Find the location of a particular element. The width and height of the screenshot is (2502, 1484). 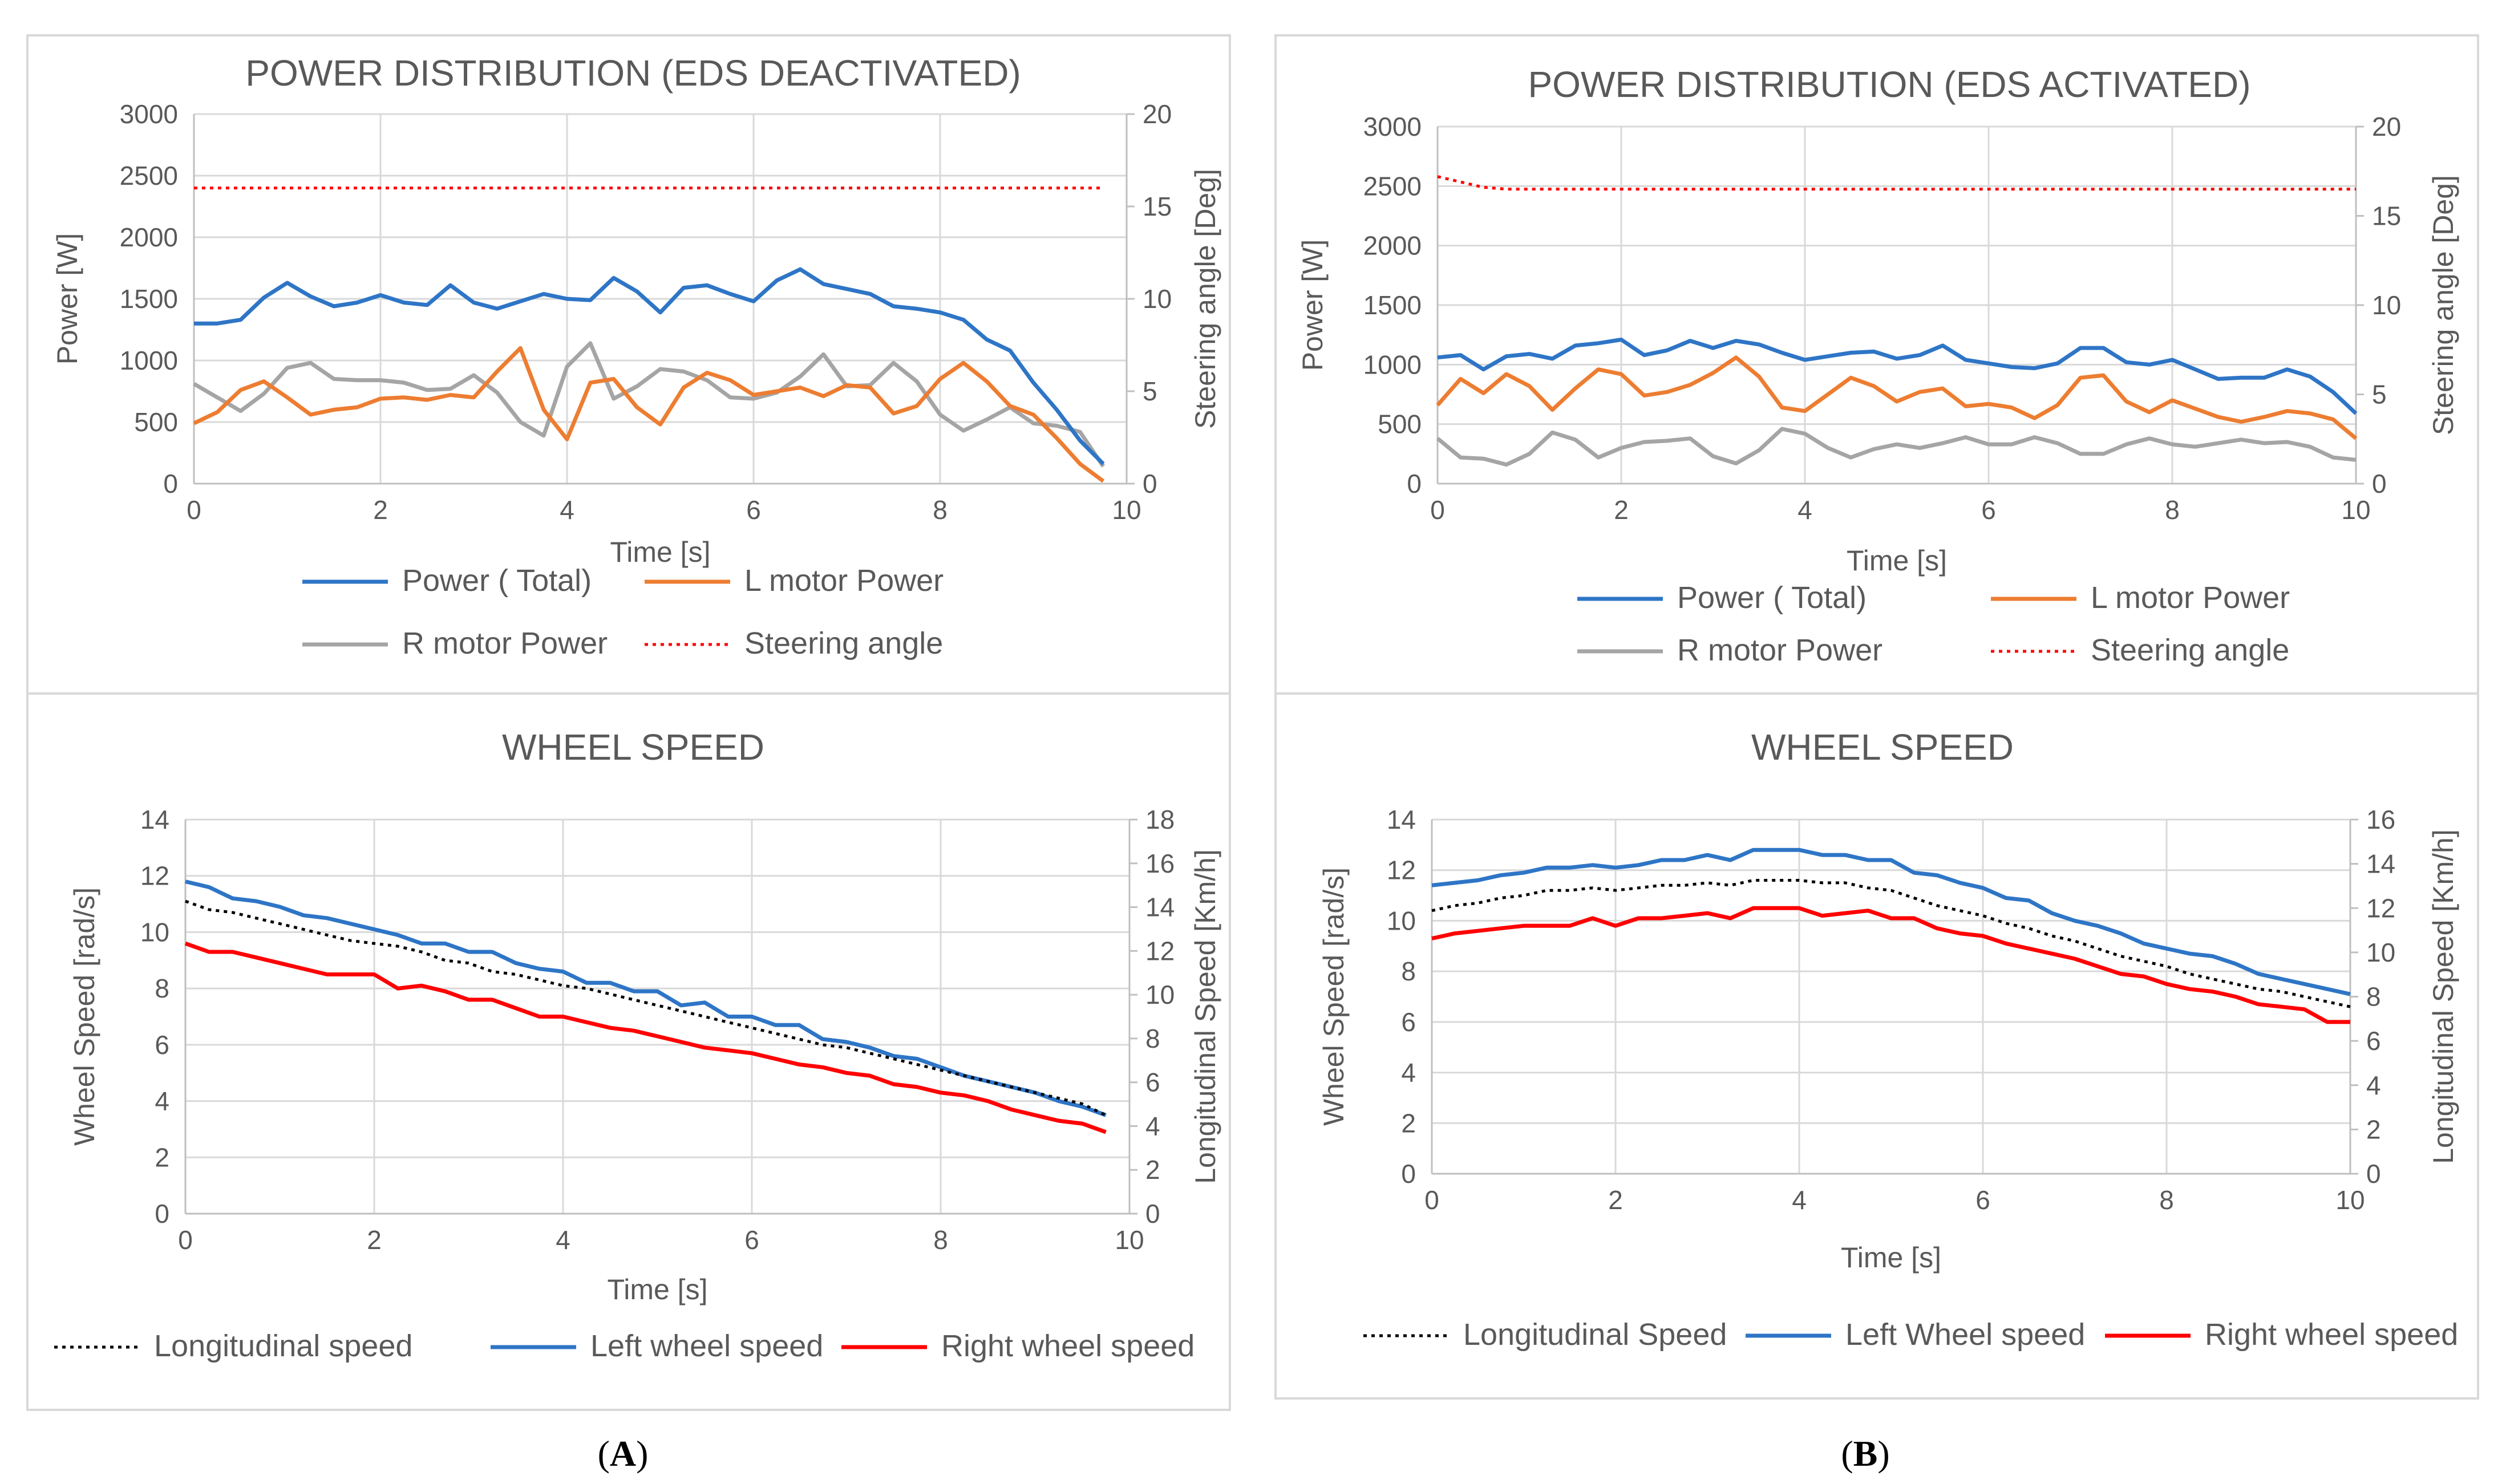

series-line-lmotor is located at coordinates (649, 414).